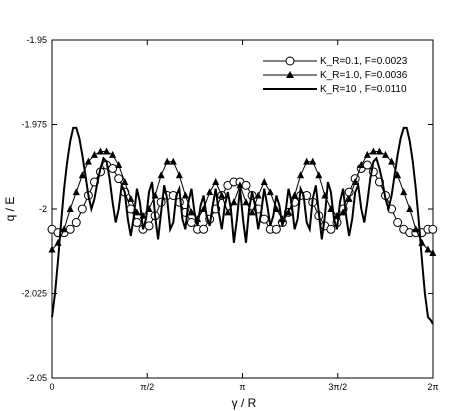  What do you see at coordinates (34, 294) in the screenshot?
I see `y-tick-label-3: -2.025` at bounding box center [34, 294].